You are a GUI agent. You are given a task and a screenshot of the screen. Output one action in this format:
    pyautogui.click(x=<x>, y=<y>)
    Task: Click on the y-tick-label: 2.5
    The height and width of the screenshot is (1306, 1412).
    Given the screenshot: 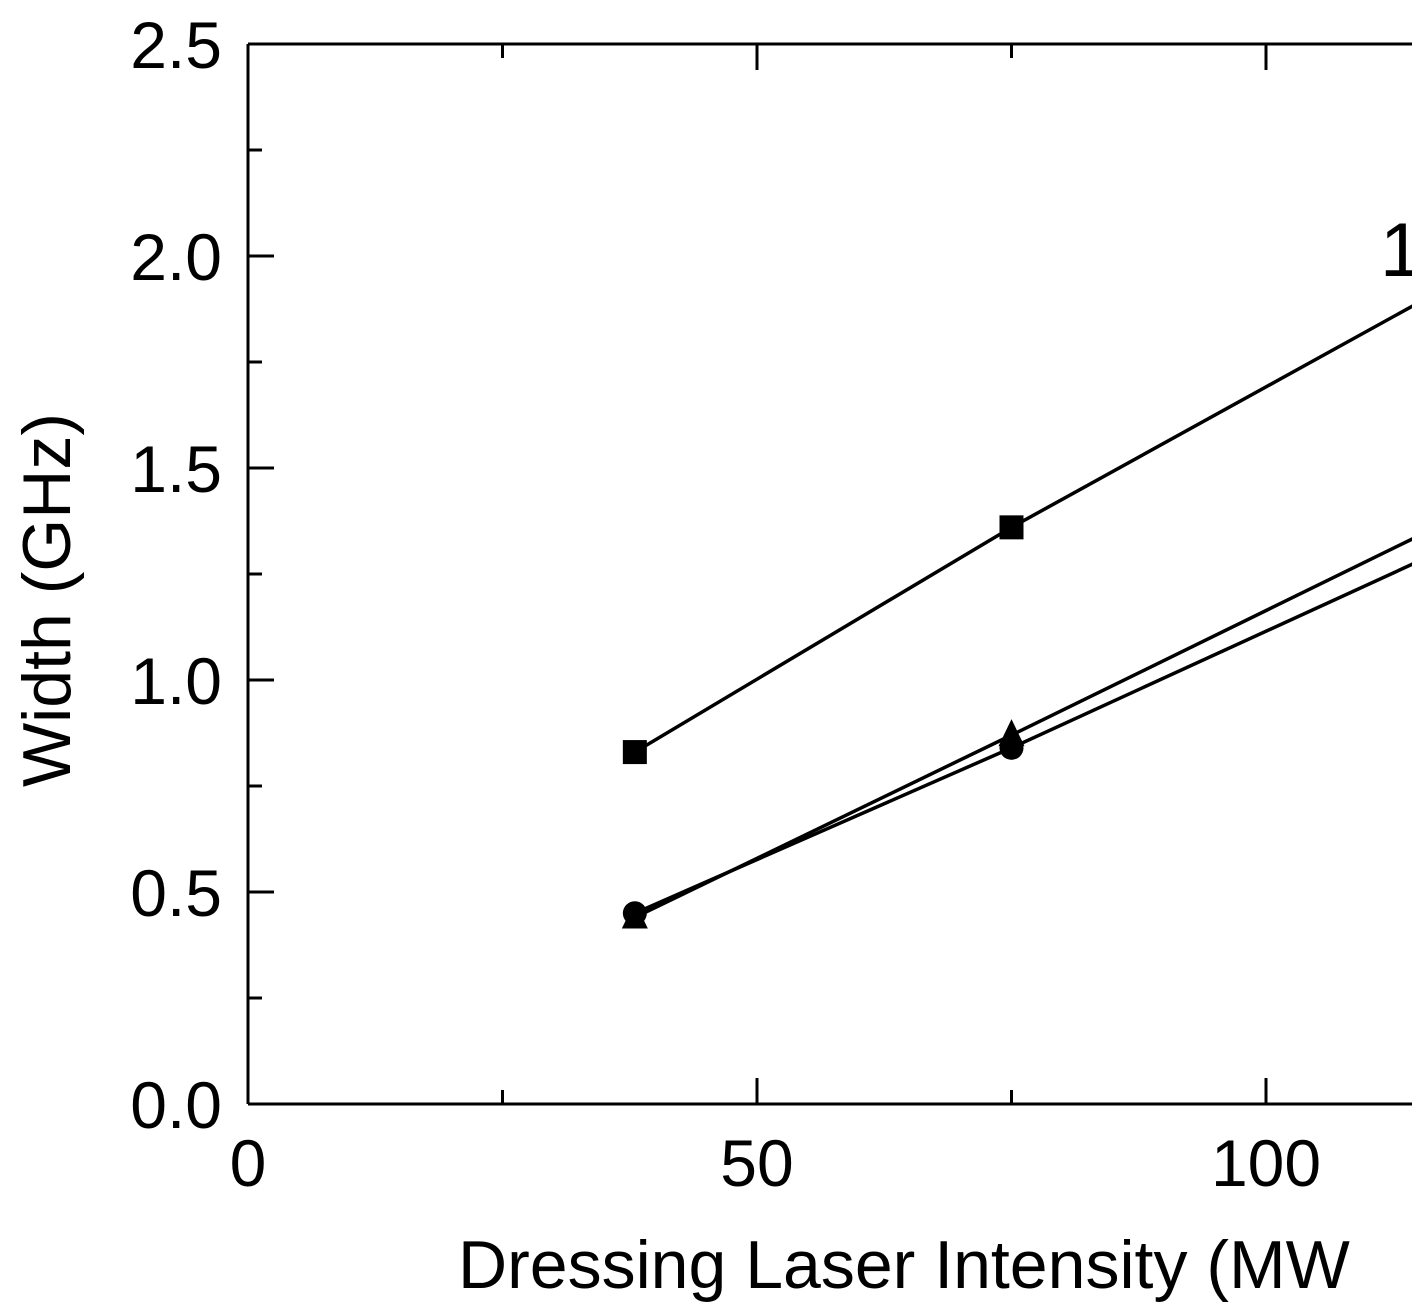 What is the action you would take?
    pyautogui.click(x=176, y=45)
    